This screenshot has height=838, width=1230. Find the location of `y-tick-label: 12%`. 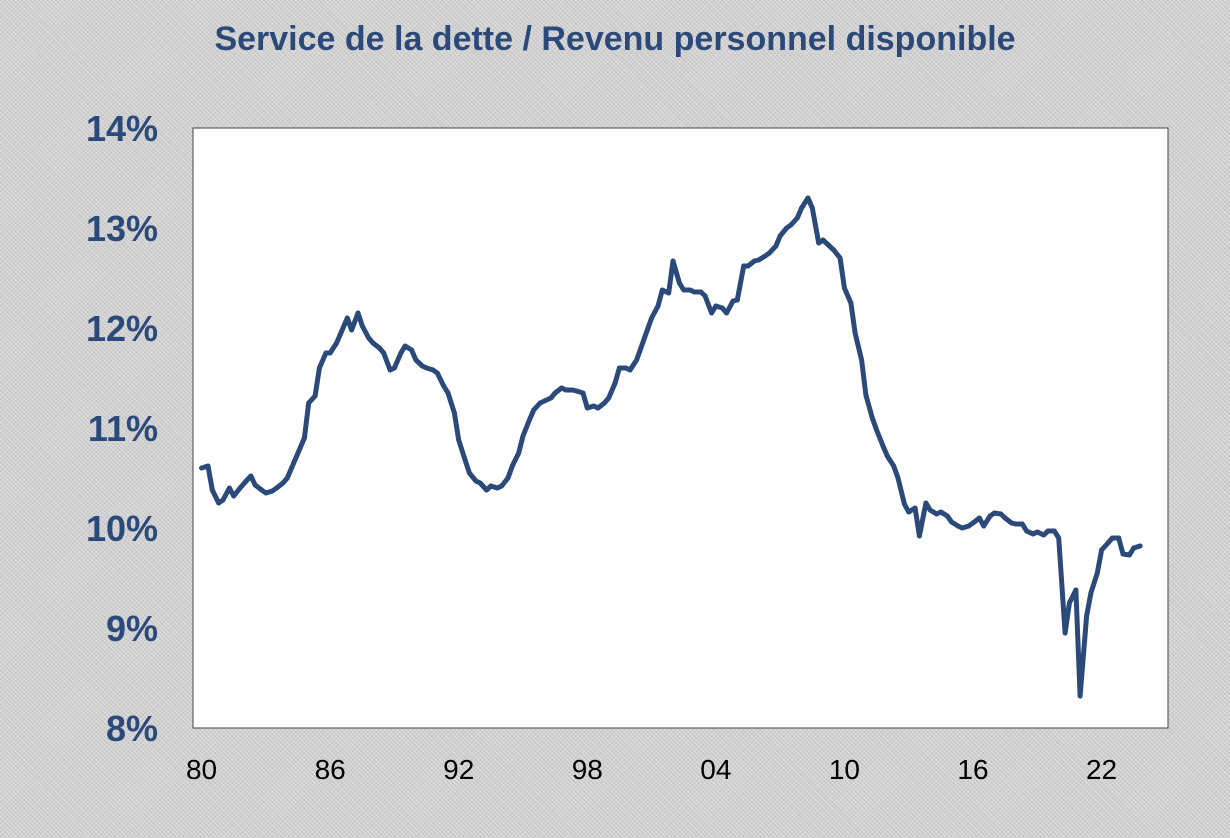

y-tick-label: 12% is located at coordinates (122, 328).